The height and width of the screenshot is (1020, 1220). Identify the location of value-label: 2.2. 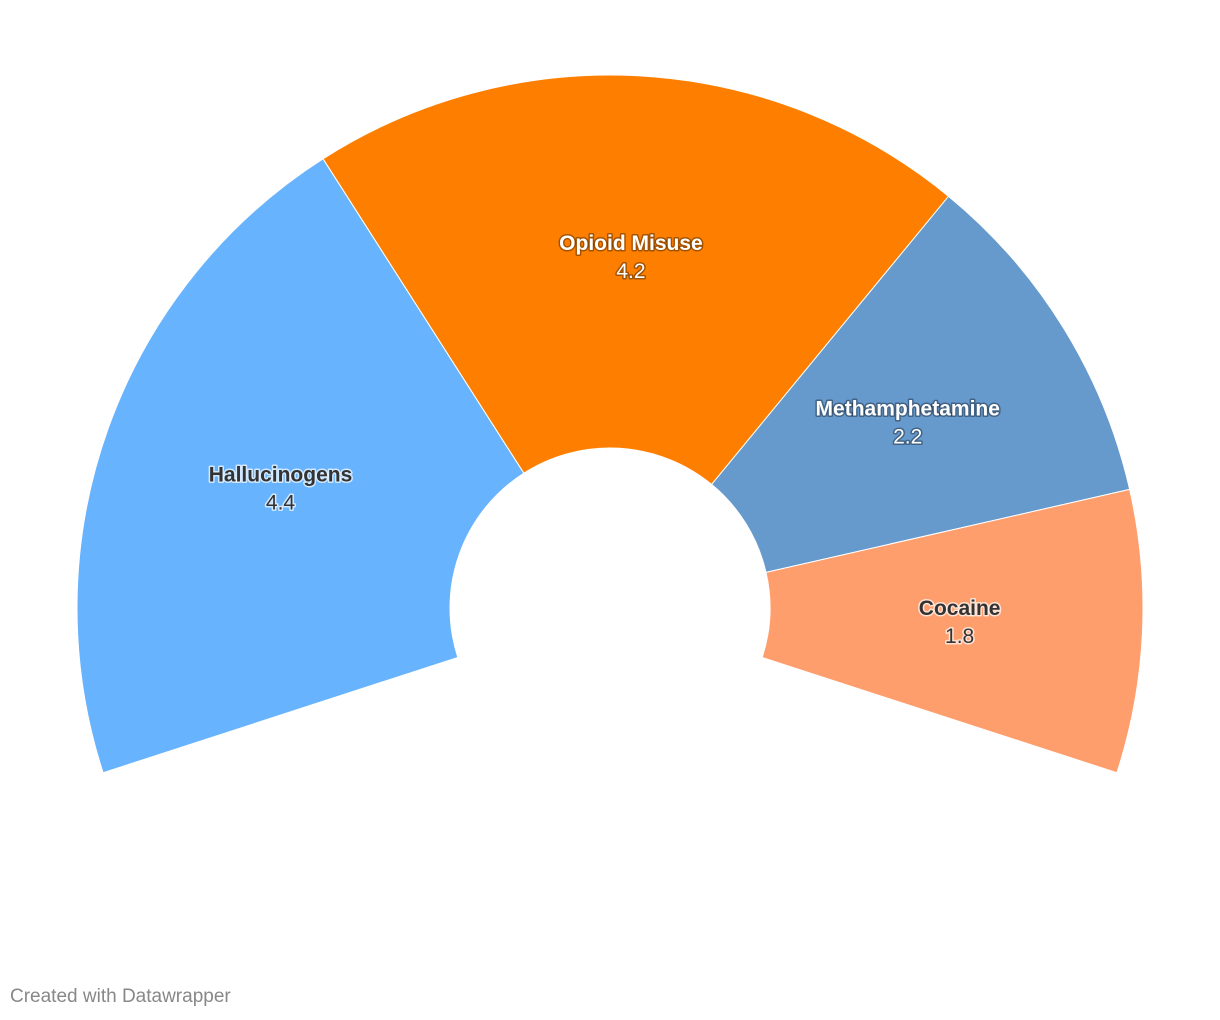
(907, 437).